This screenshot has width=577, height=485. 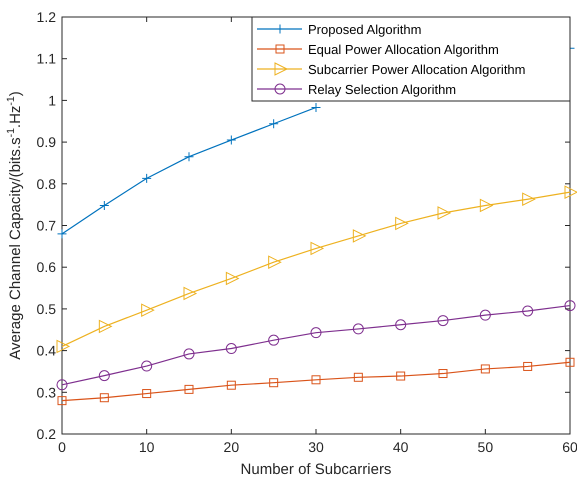 What do you see at coordinates (146, 447) in the screenshot?
I see `x-tick-label: 10` at bounding box center [146, 447].